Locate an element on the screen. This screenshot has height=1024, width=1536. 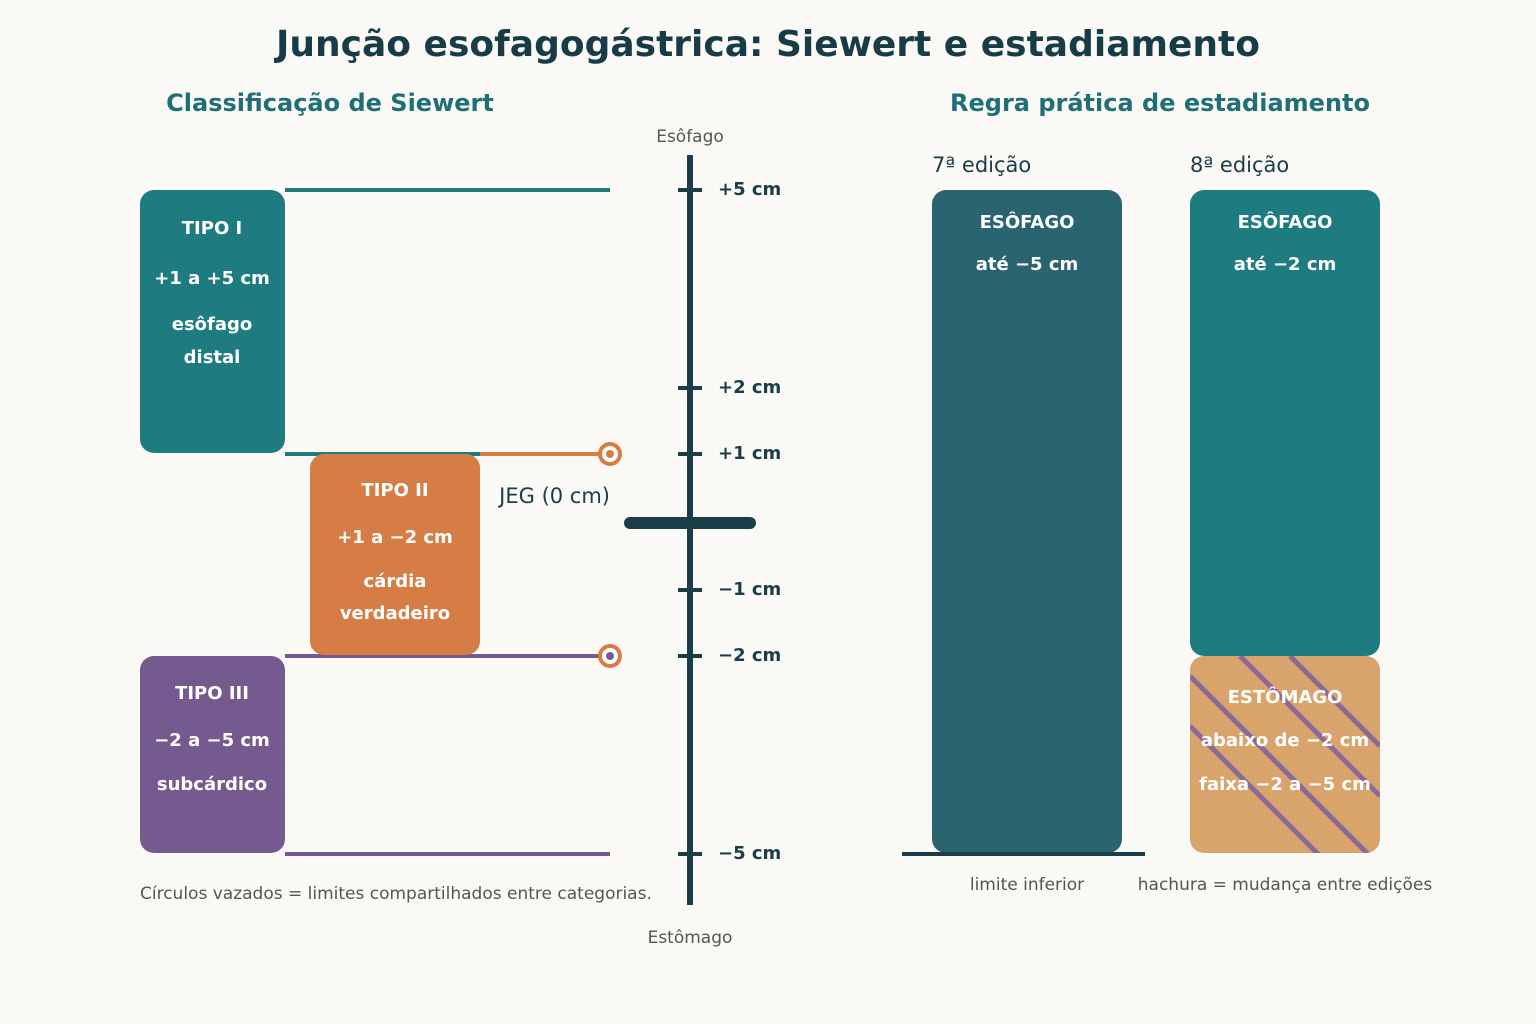
type-desc: cárdia is located at coordinates (395, 581).